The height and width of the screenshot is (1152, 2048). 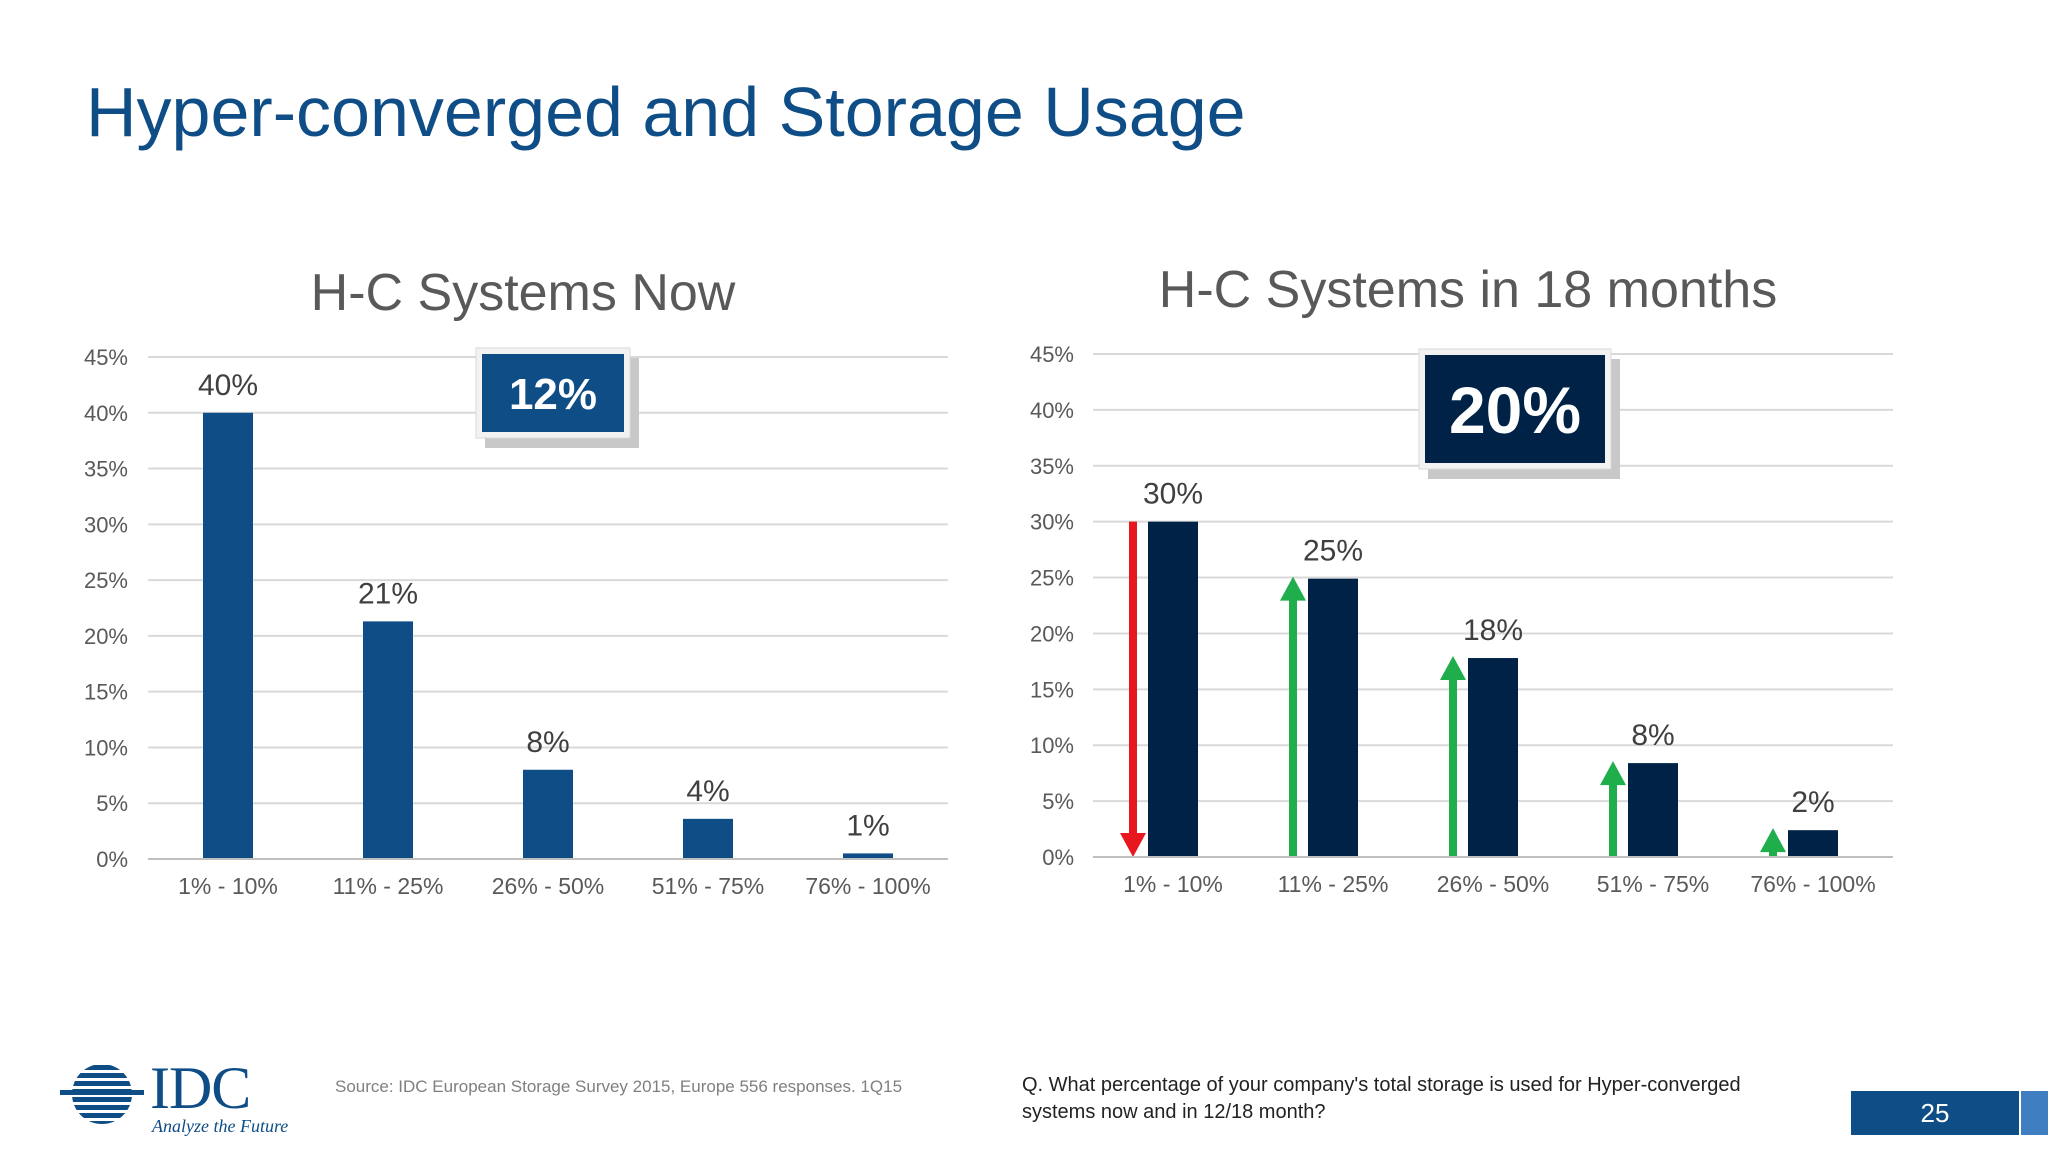 What do you see at coordinates (523, 293) in the screenshot?
I see `chart-title: H-C Systems Now` at bounding box center [523, 293].